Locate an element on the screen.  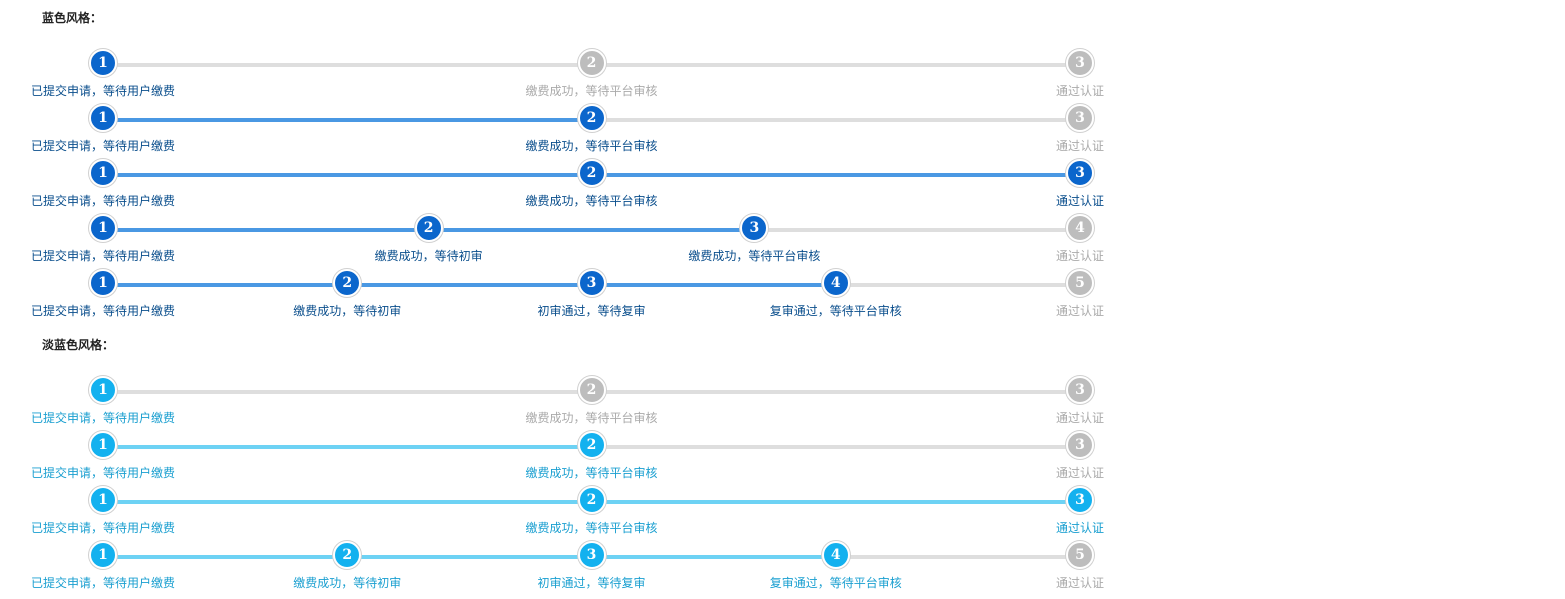
step-progress-bar: 1 已提交申请，等待用户缴费 2 缴费成功，等待初审 3 缴费成功，等待平台审核 4 通过认证 is located at coordinates (782, 242).